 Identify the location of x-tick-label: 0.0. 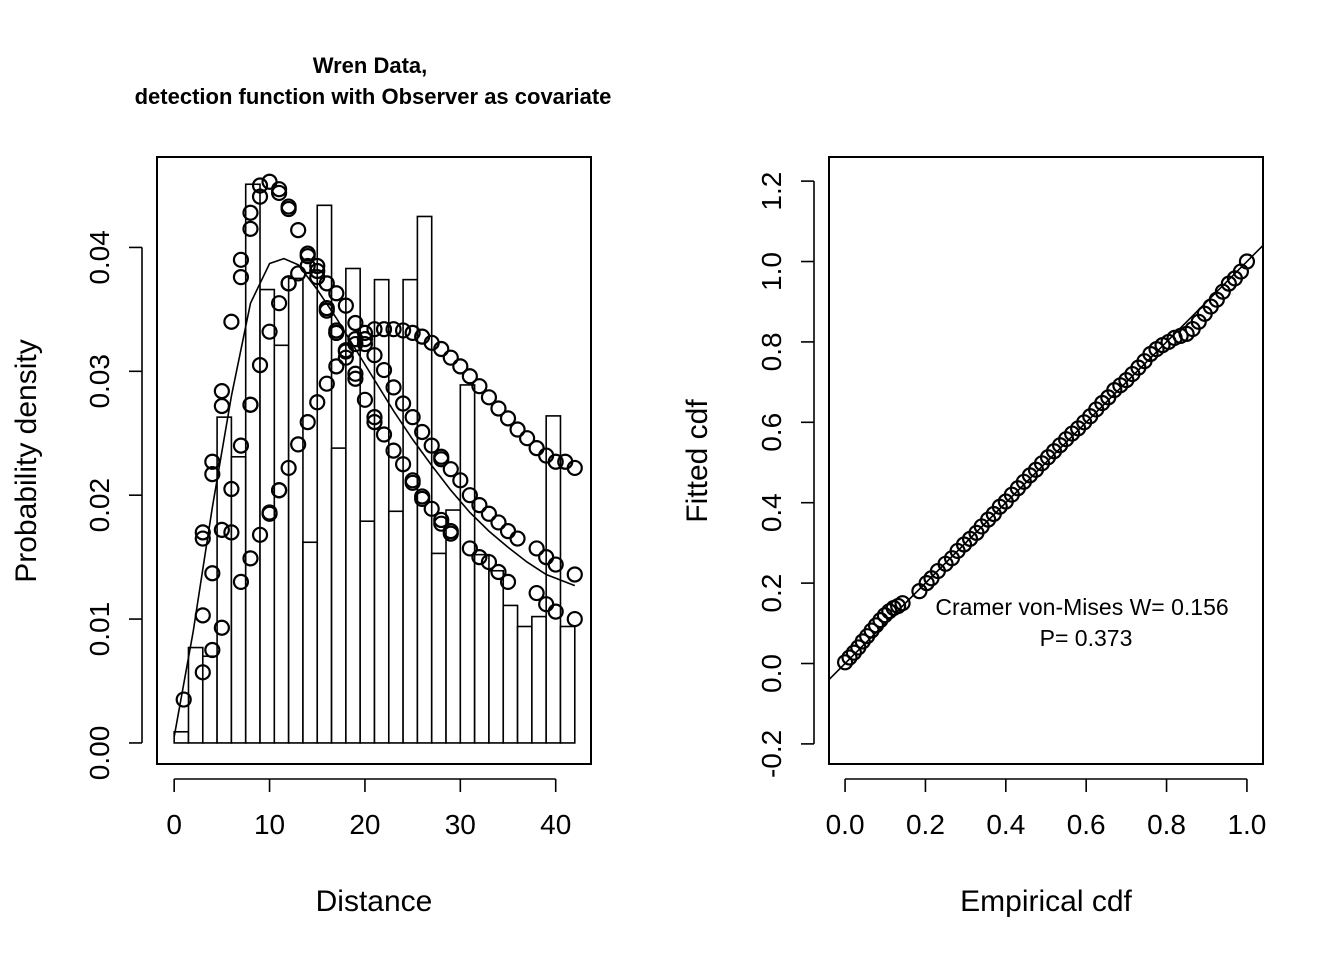
(845, 824).